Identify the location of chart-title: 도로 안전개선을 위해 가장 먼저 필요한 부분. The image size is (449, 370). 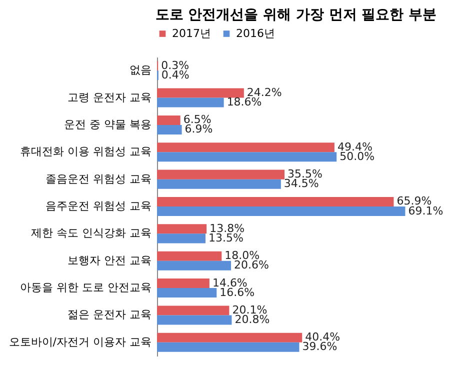
(296, 15).